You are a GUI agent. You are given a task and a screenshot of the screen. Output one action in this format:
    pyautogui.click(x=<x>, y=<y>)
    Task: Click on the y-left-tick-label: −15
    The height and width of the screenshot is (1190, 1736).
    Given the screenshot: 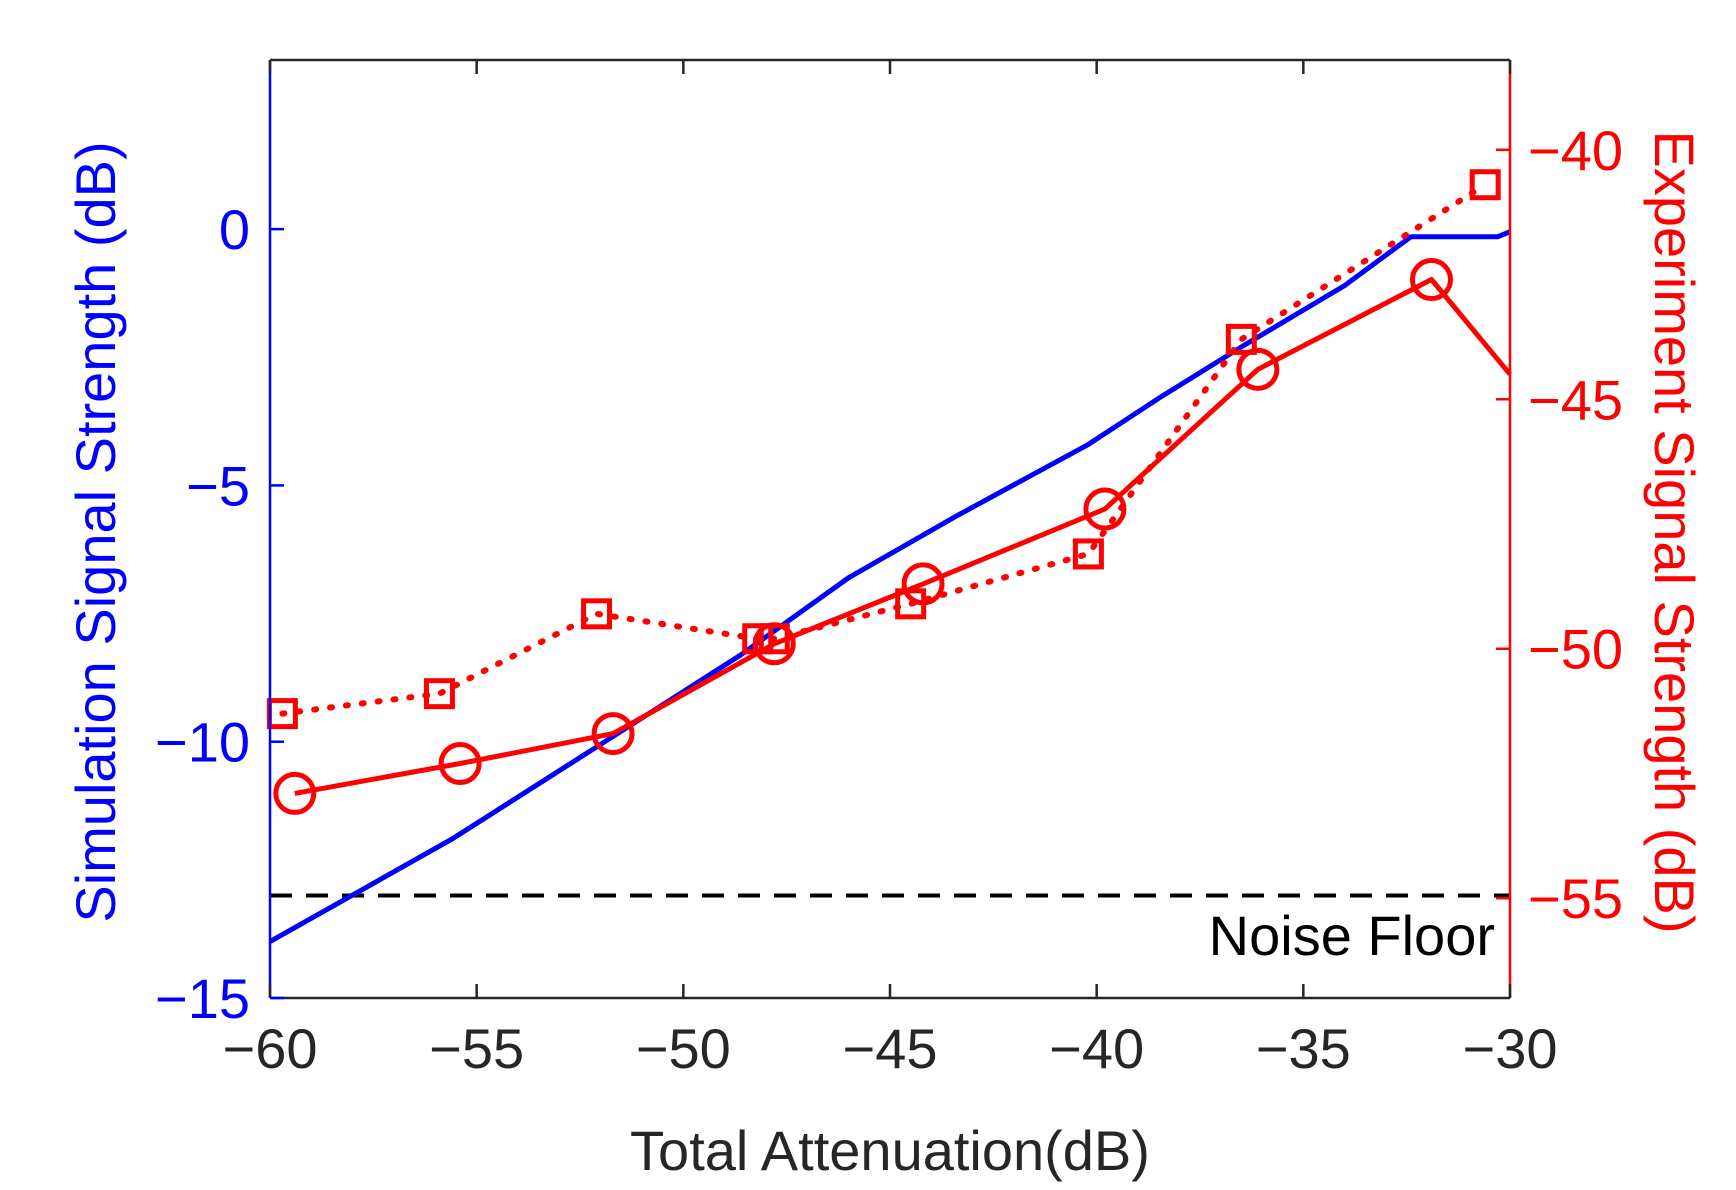 What is the action you would take?
    pyautogui.click(x=202, y=998)
    